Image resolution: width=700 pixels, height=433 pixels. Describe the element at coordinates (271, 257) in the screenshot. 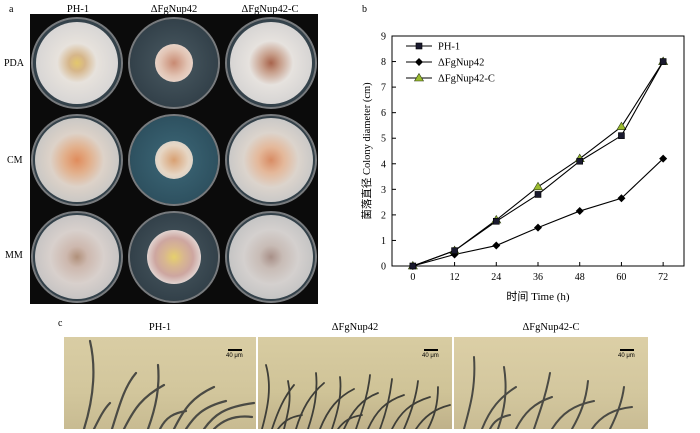

I see `plate-mm-complement` at that location.